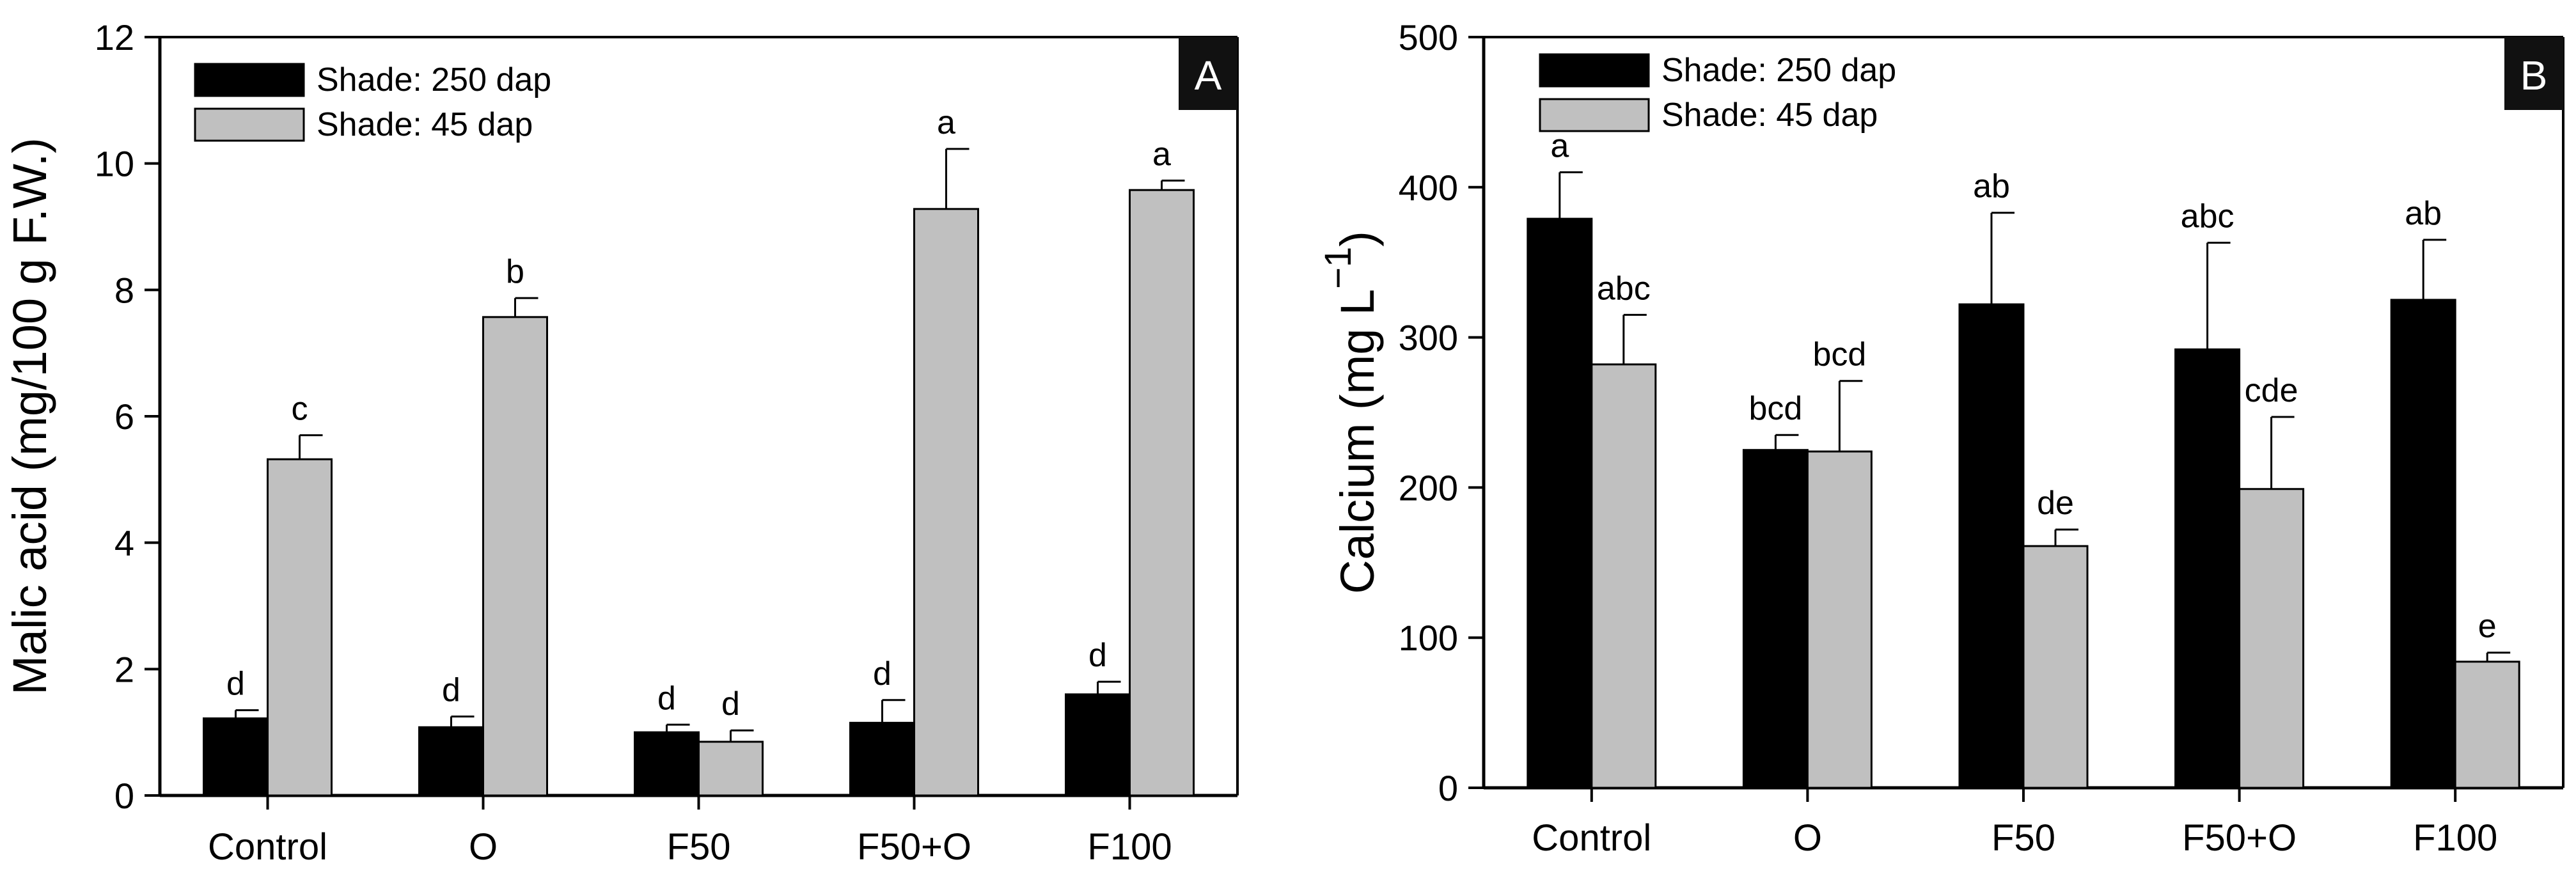 The image size is (2576, 885). What do you see at coordinates (1338, 268) in the screenshot?
I see `y-axis-title-superscript: −1` at bounding box center [1338, 268].